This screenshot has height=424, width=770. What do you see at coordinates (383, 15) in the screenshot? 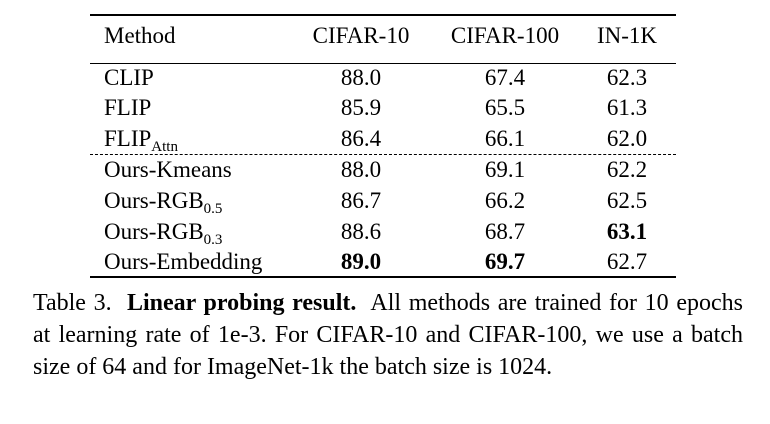
I see `table-top-rule` at bounding box center [383, 15].